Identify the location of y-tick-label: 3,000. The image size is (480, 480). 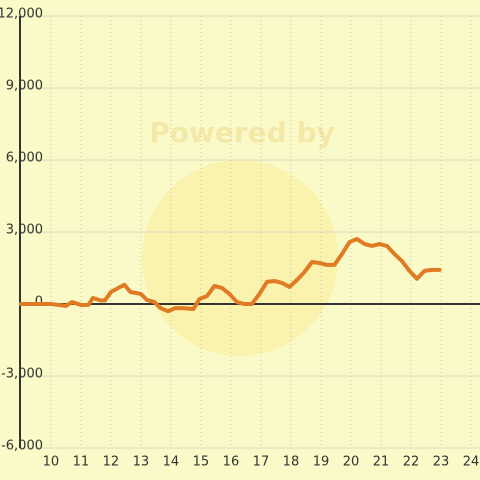
(24, 230).